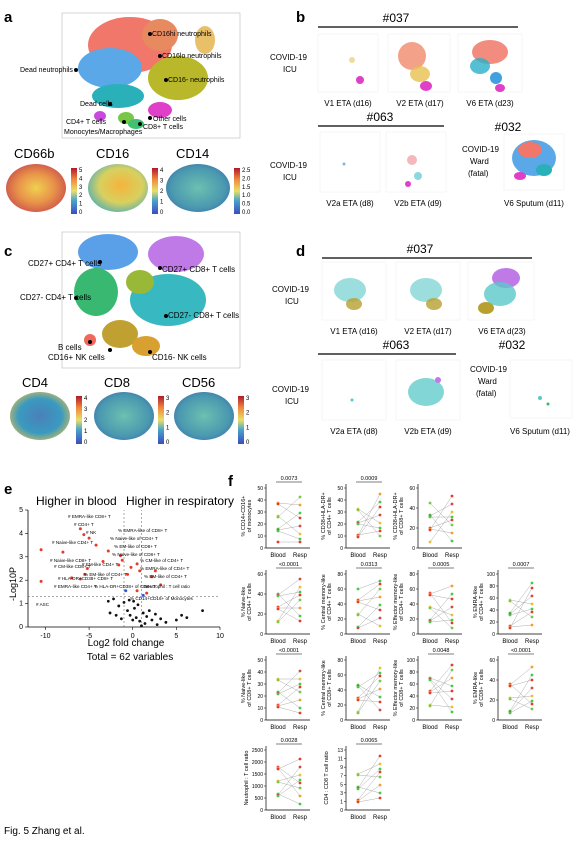 Image resolution: width=588 pixels, height=850 pixels. What do you see at coordinates (176, 636) in the screenshot?
I see `e-xtick: 5` at bounding box center [176, 636].